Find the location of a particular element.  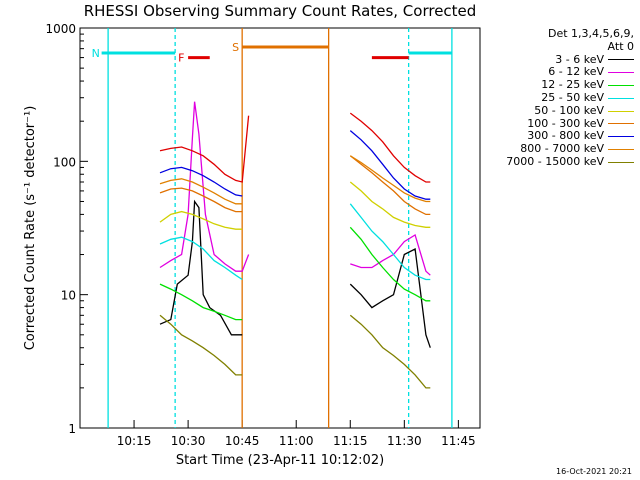

legend-item: 7000 - 15000 keV is located at coordinates (559, 161).